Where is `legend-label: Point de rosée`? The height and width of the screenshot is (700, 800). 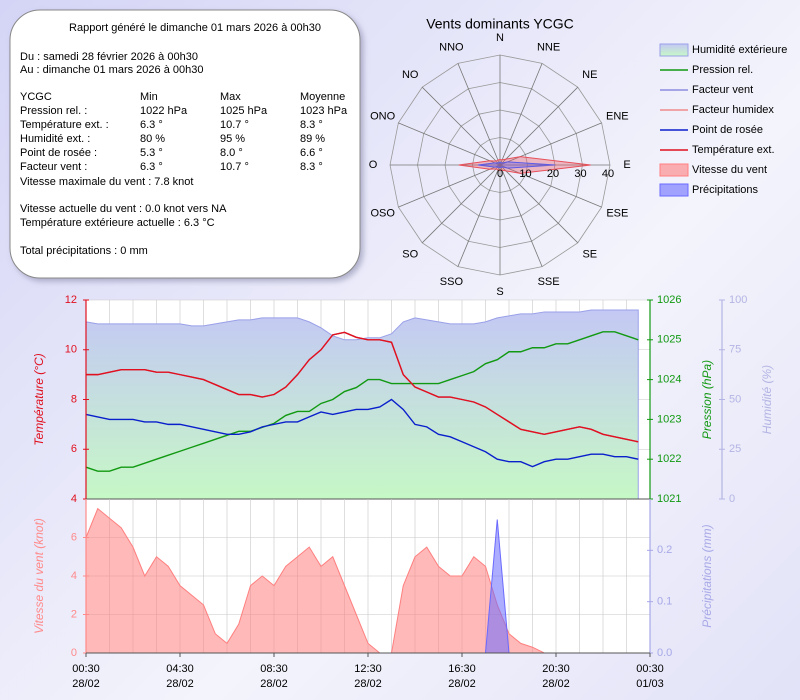
legend-label: Point de rosée is located at coordinates (727, 130).